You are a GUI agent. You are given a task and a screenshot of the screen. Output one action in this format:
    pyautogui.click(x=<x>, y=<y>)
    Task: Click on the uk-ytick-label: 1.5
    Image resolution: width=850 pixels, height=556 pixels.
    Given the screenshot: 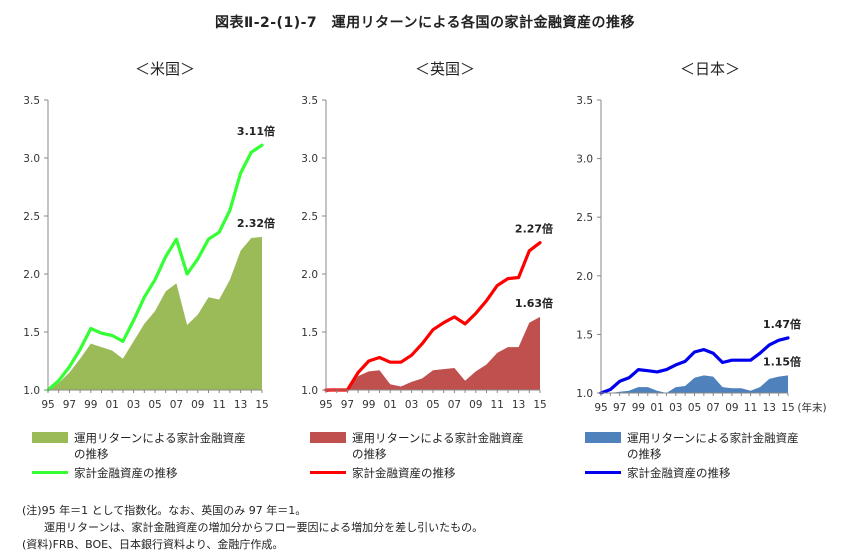 What is the action you would take?
    pyautogui.click(x=309, y=333)
    